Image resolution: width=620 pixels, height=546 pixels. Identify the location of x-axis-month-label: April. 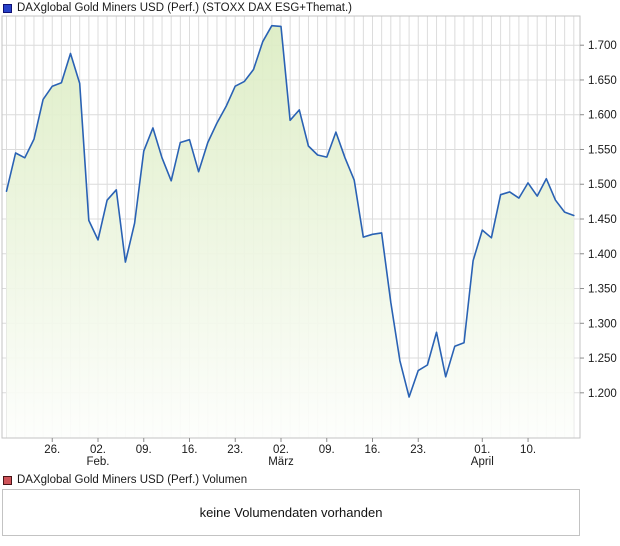
(482, 462).